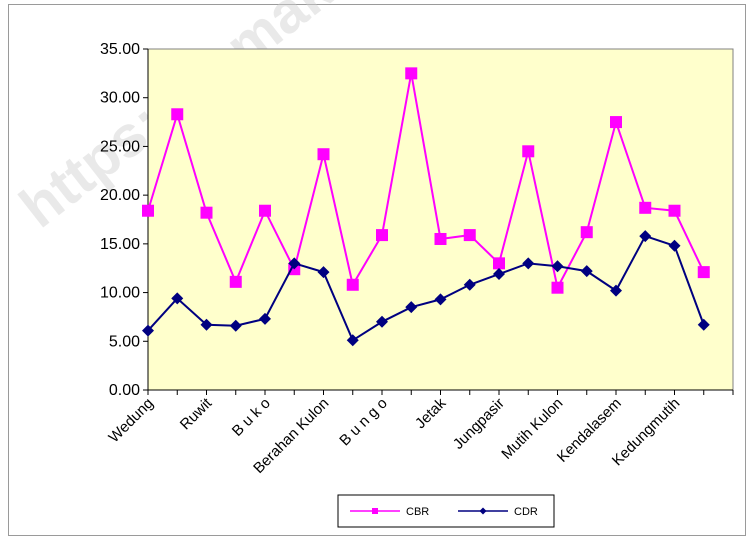 The width and height of the screenshot is (751, 540). Describe the element at coordinates (120, 293) in the screenshot. I see `y-tick-label: 10.00` at that location.